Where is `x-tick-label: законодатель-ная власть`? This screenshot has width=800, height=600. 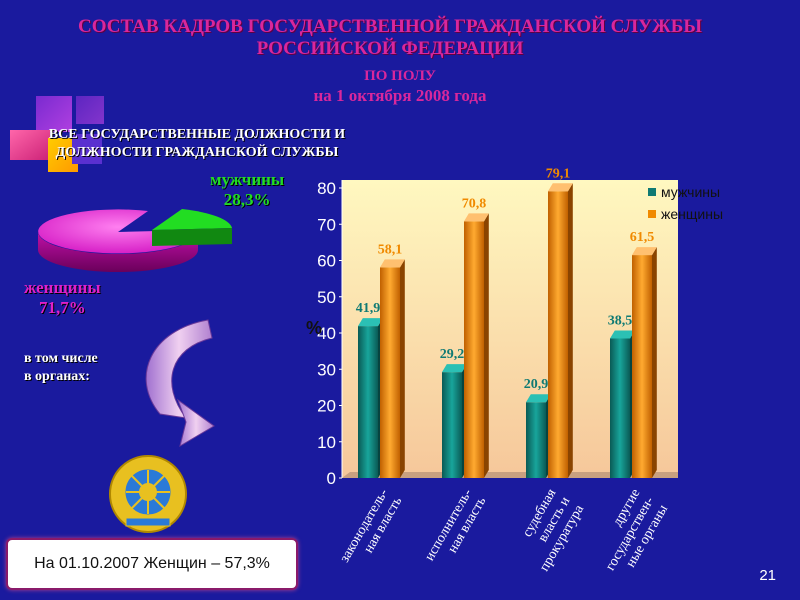
x-tick-label: законодатель-ная власть is located at coordinates (371, 529).